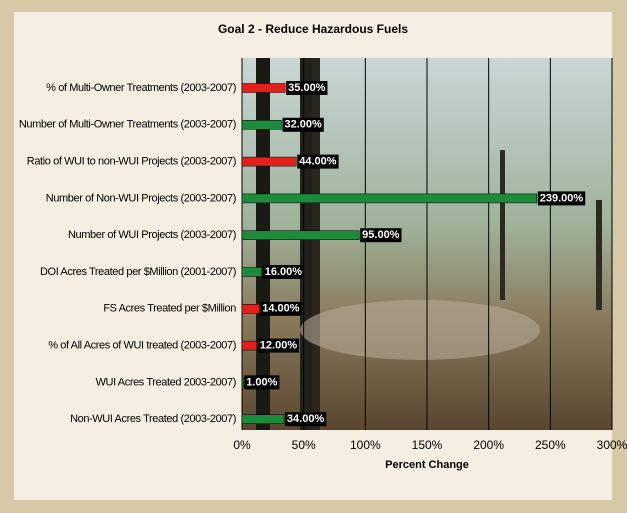 Image resolution: width=627 pixels, height=513 pixels. I want to click on value-label: 12.00%, so click(279, 346).